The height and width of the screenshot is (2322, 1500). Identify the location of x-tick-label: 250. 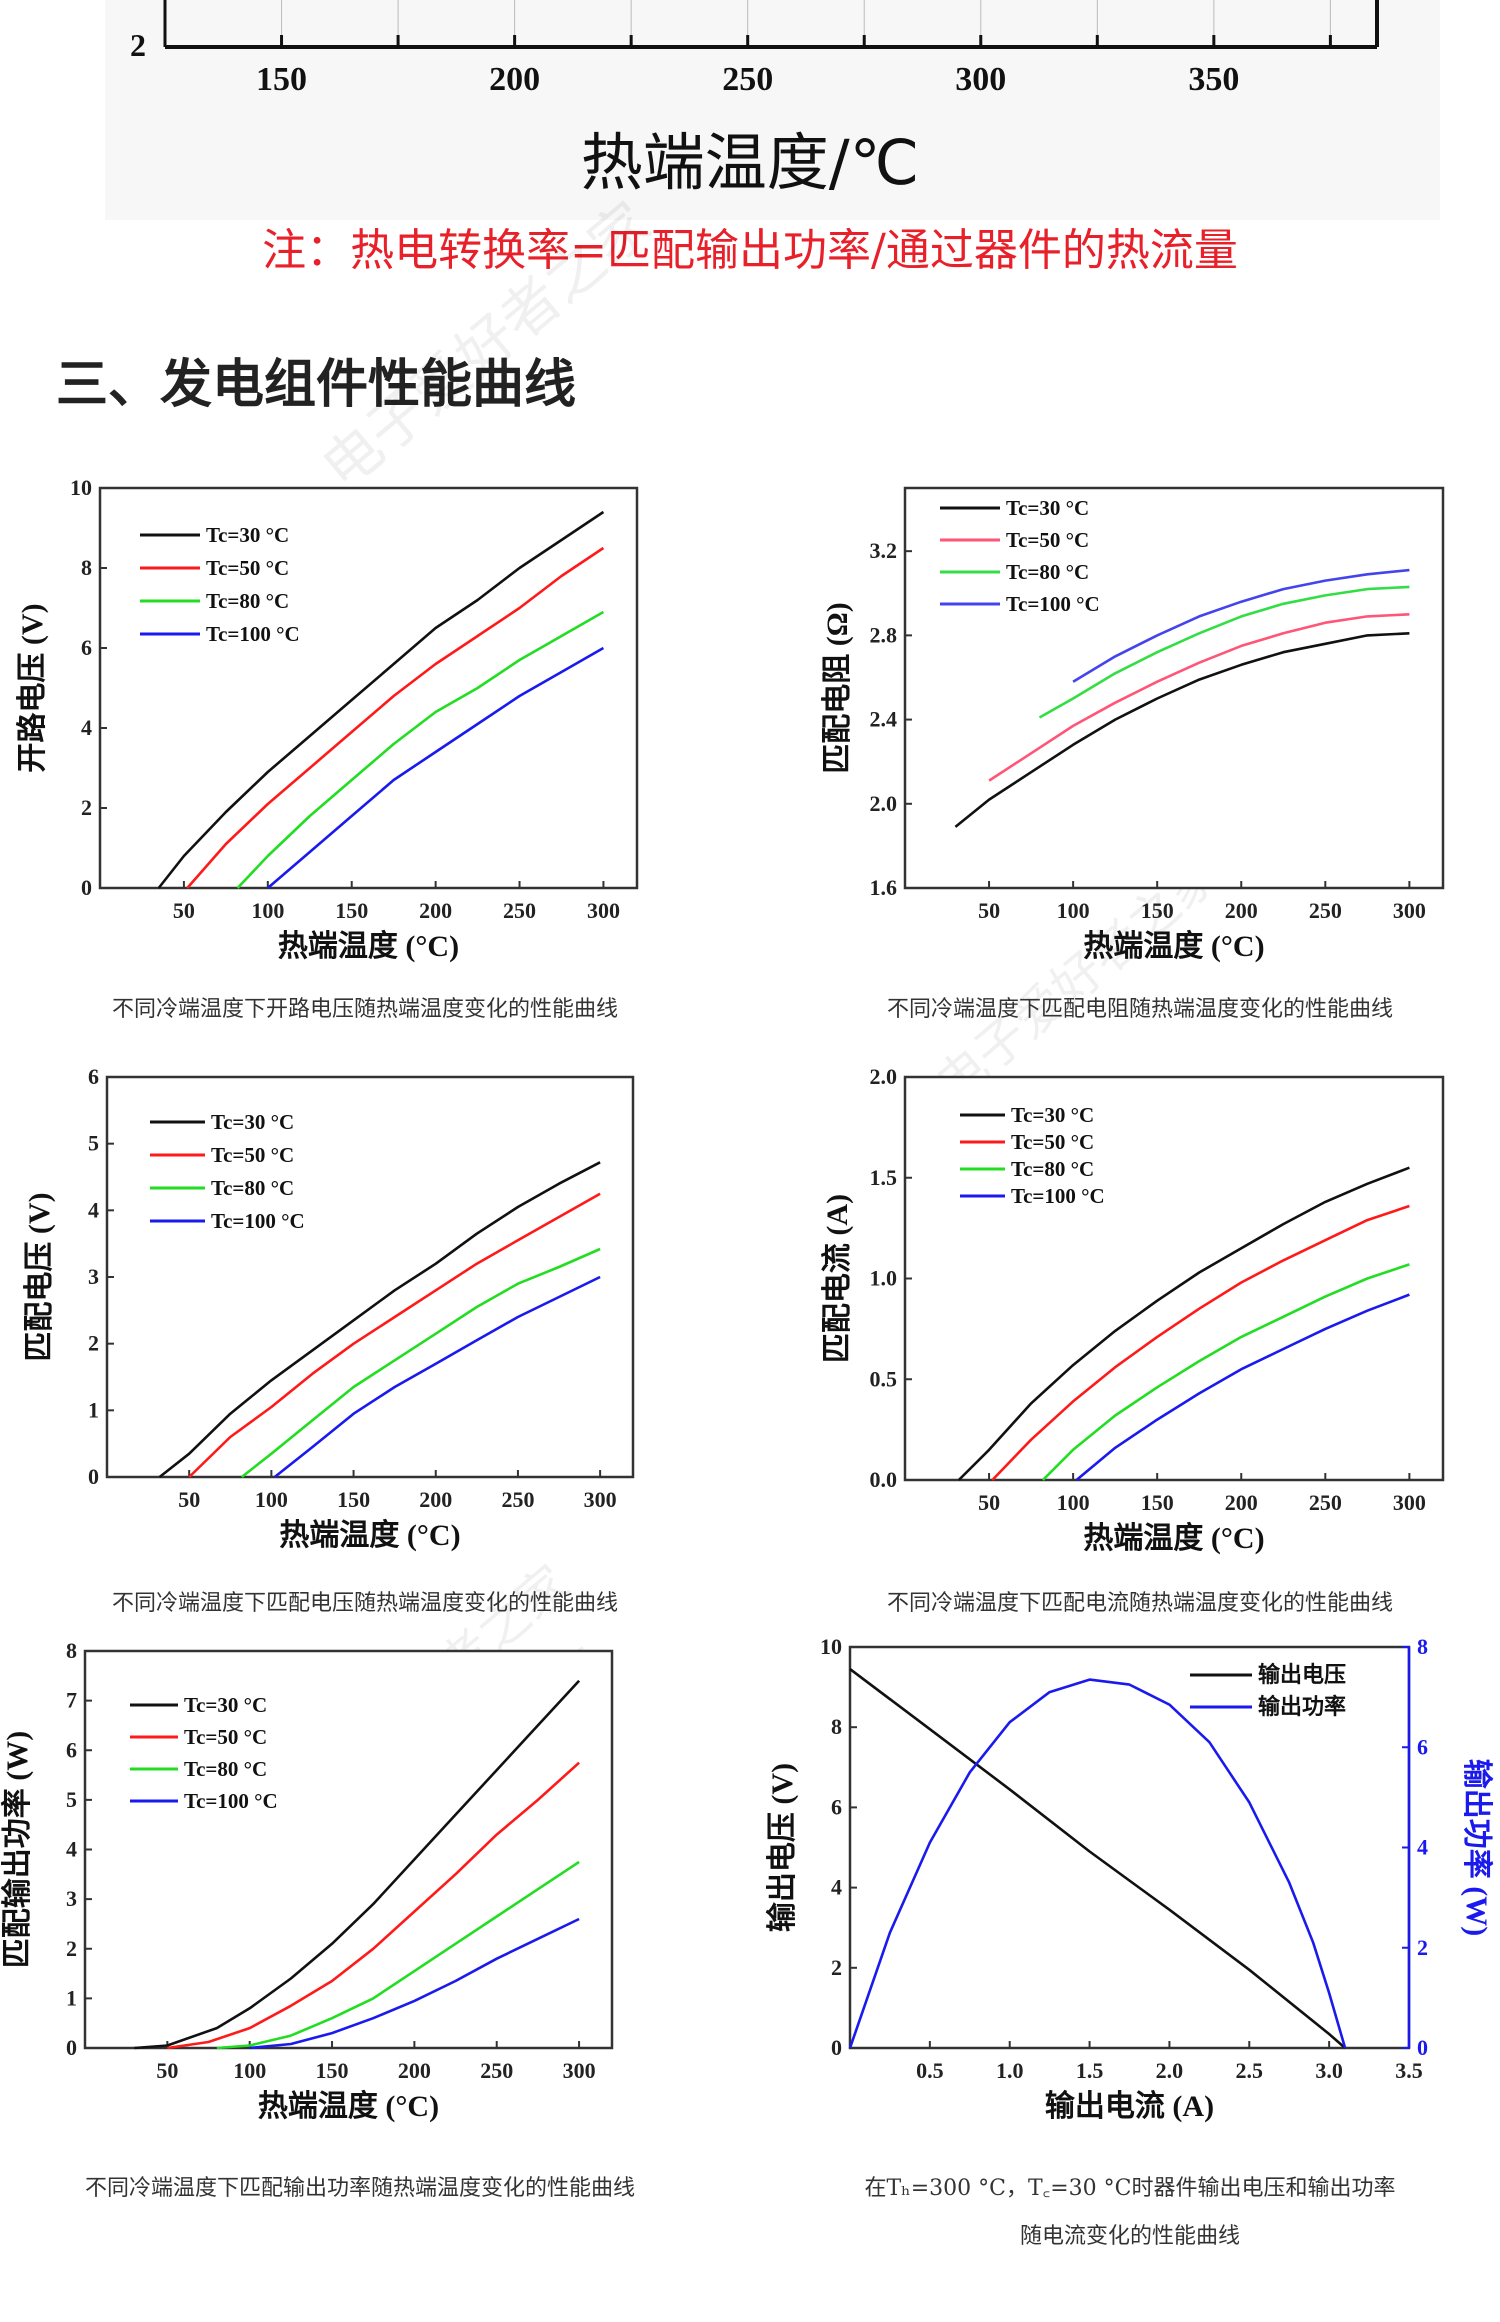
(747, 79).